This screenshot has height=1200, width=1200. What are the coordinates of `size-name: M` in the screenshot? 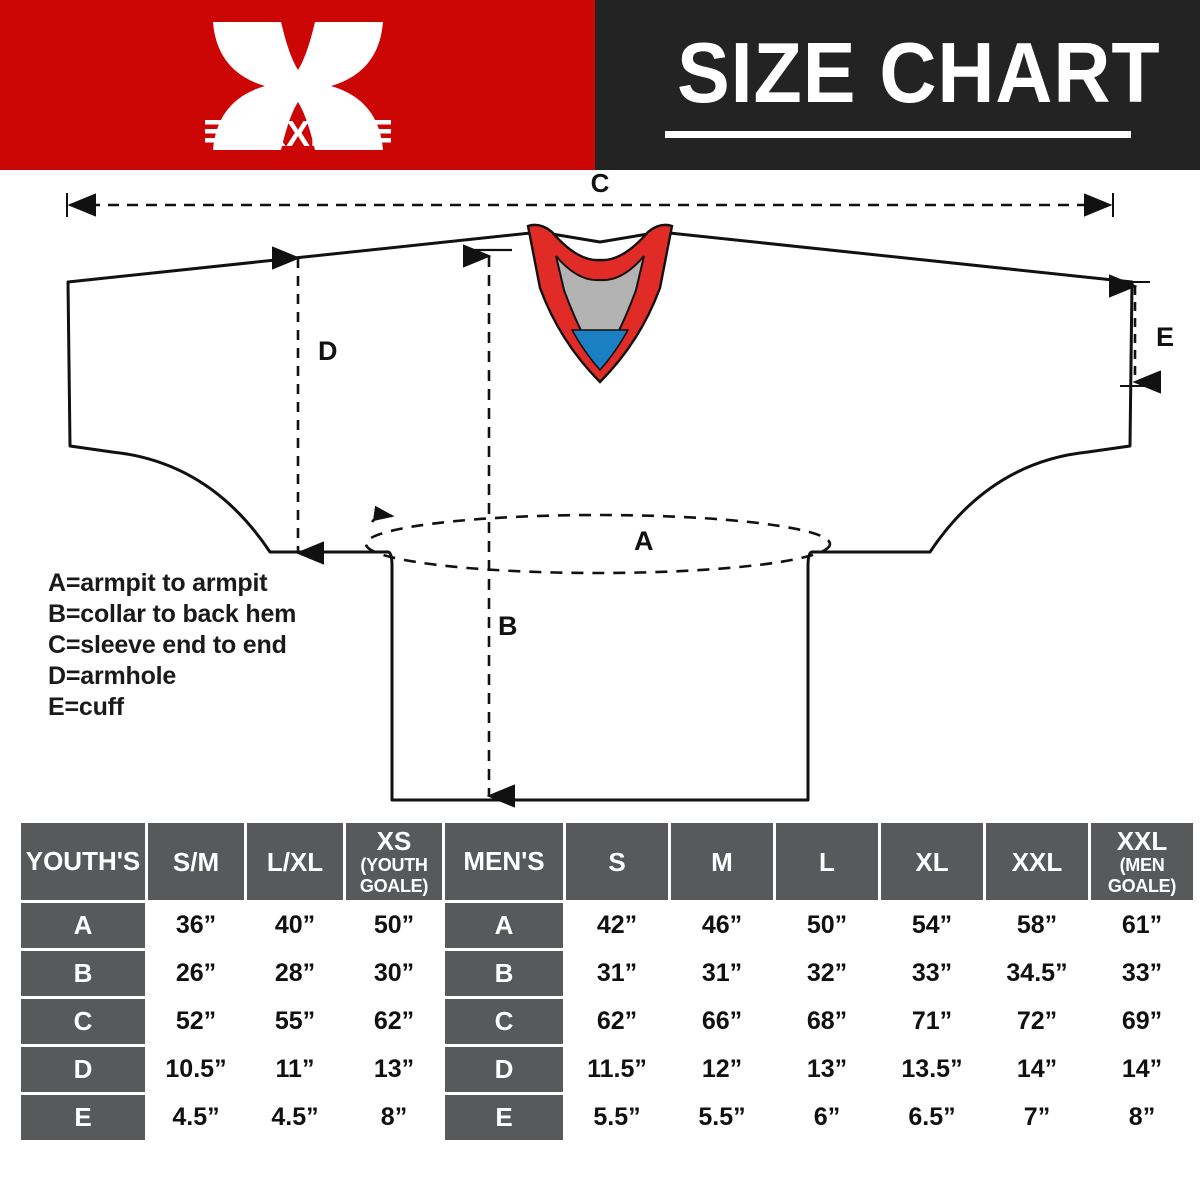 It's located at (722, 861).